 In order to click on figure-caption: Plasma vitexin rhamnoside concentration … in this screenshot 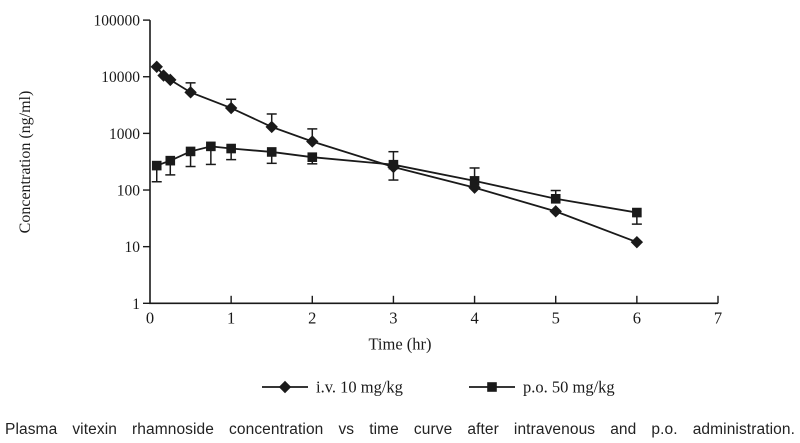, I will do `click(400, 429)`.